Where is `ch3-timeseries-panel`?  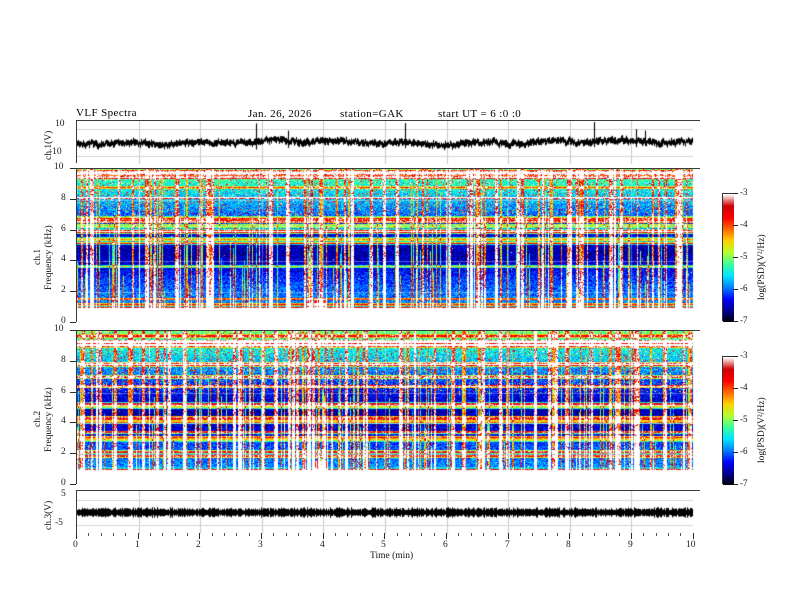 ch3-timeseries-panel is located at coordinates (388, 512).